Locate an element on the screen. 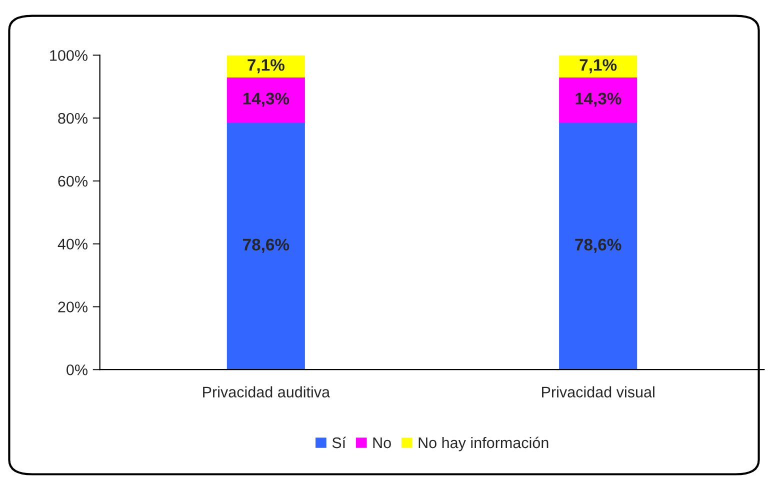 The width and height of the screenshot is (768, 480). y-tick-label: 20% is located at coordinates (73, 307).